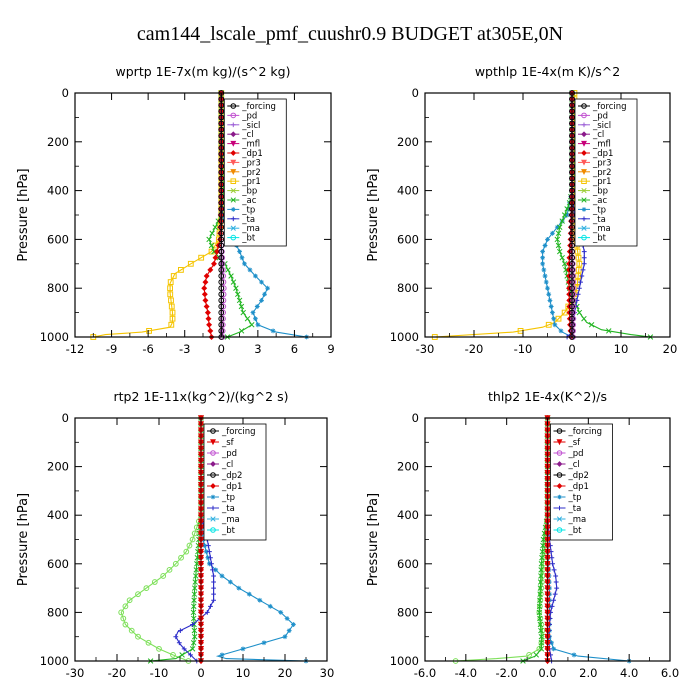 The image size is (700, 700). What do you see at coordinates (592, 201) in the screenshot?
I see `legend-item: _ac` at bounding box center [592, 201].